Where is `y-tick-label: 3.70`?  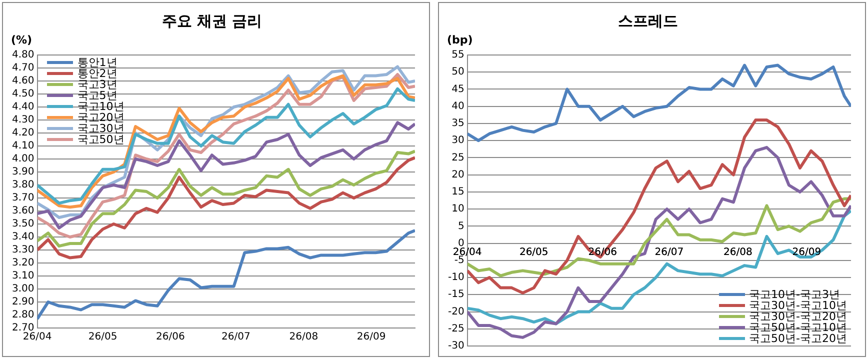
y-tick-label: 3.70 is located at coordinates (23, 198).